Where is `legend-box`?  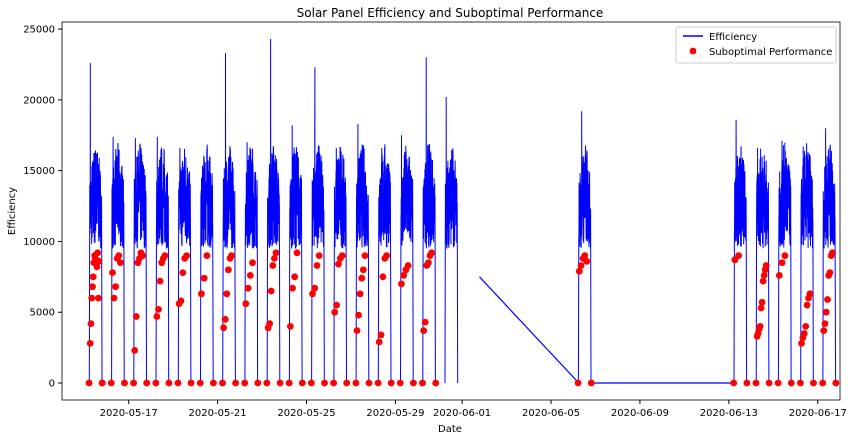 legend-box is located at coordinates (756, 45).